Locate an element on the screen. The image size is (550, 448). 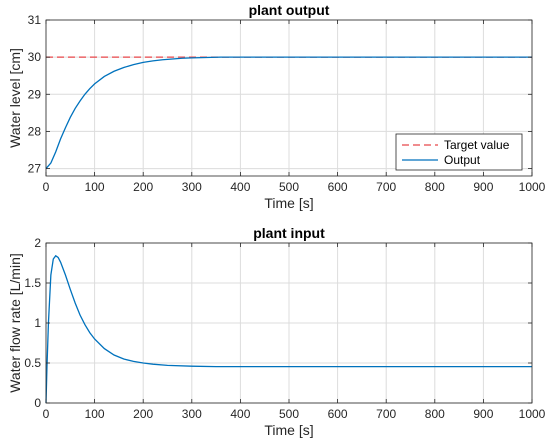
y-tick-label: 29 is located at coordinates (35, 94).